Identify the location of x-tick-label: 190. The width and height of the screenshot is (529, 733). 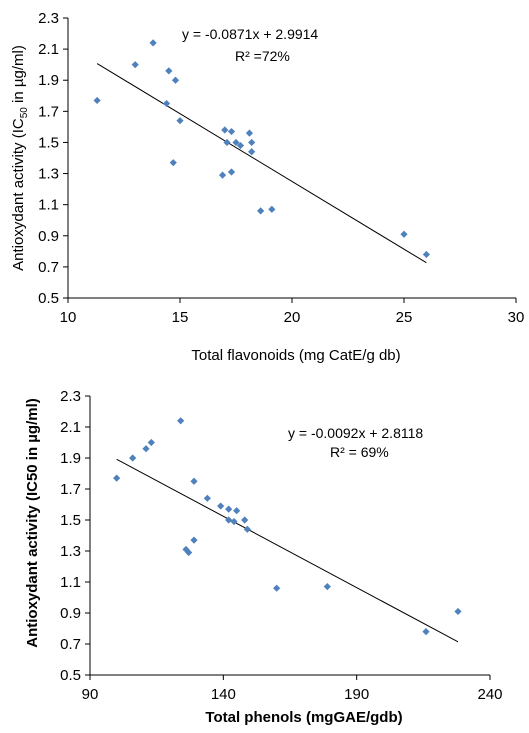
(356, 694).